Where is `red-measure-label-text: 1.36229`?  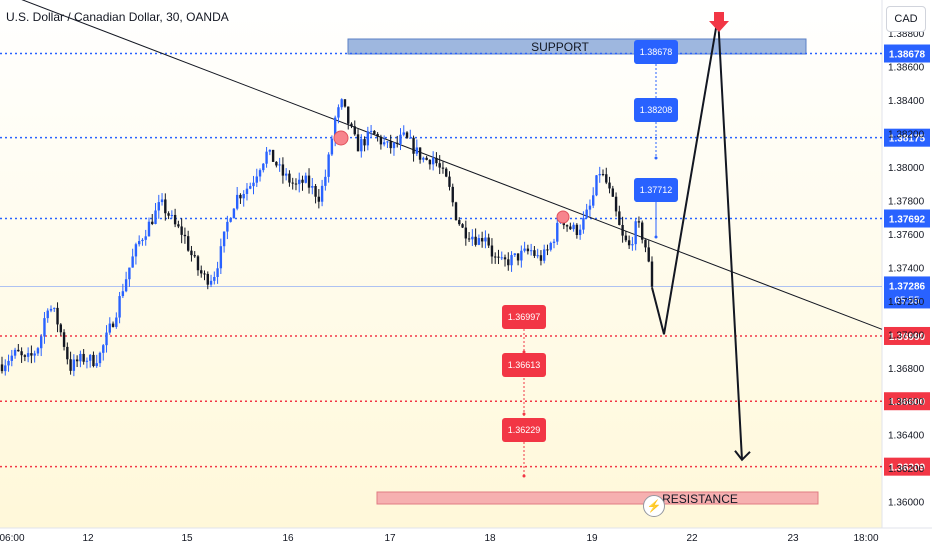
red-measure-label-text: 1.36229 is located at coordinates (524, 430).